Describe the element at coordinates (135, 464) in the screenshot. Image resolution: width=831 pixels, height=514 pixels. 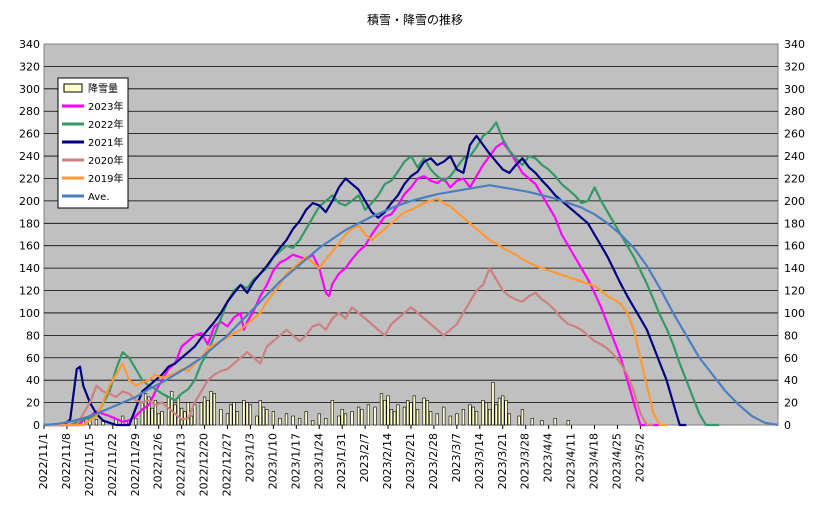
I see `x-tick-label: 2022/11/29` at that location.